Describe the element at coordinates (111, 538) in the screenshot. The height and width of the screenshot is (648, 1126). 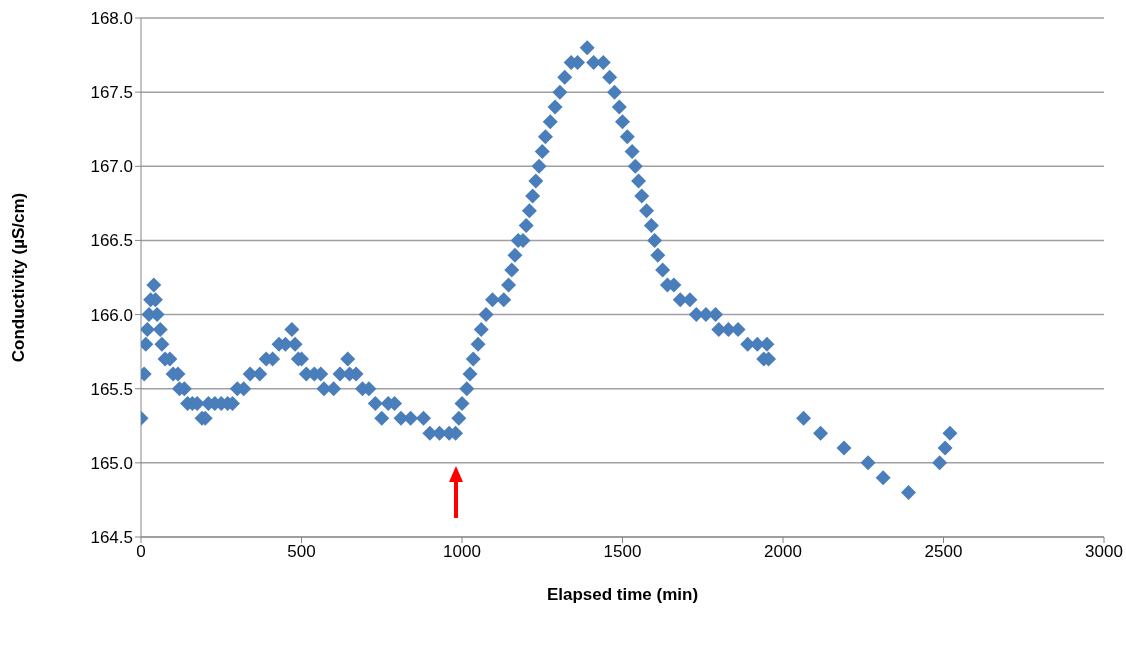
I see `y-tick-label: 164.5` at that location.